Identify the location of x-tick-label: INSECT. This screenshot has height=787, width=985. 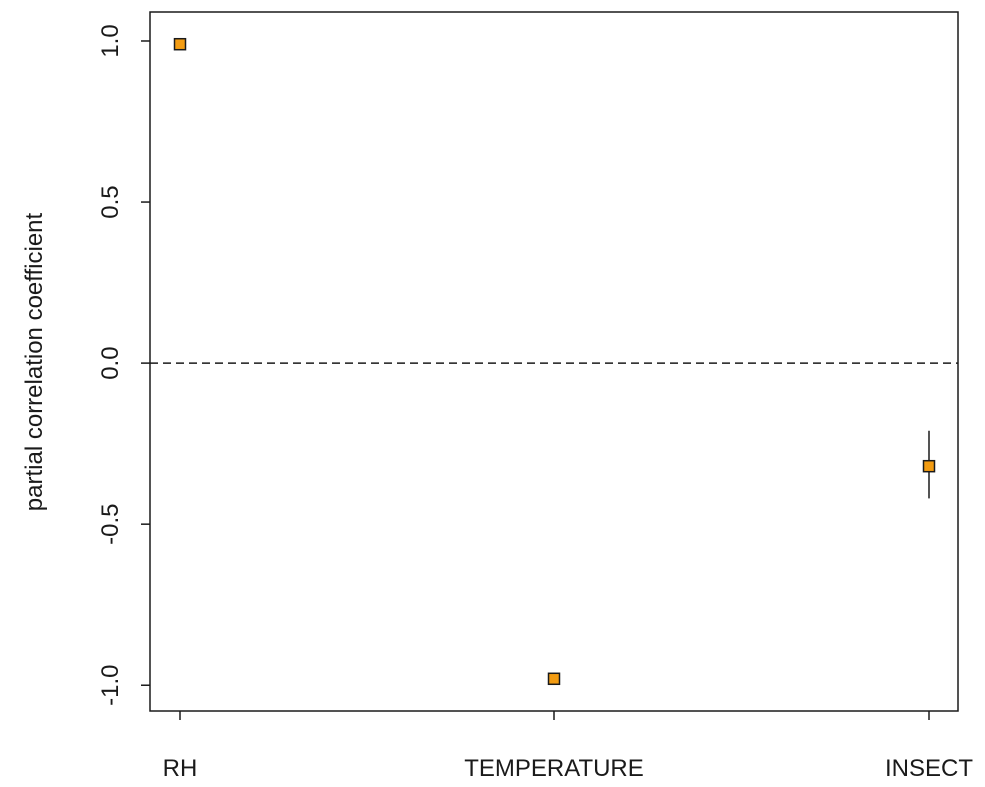
(929, 768).